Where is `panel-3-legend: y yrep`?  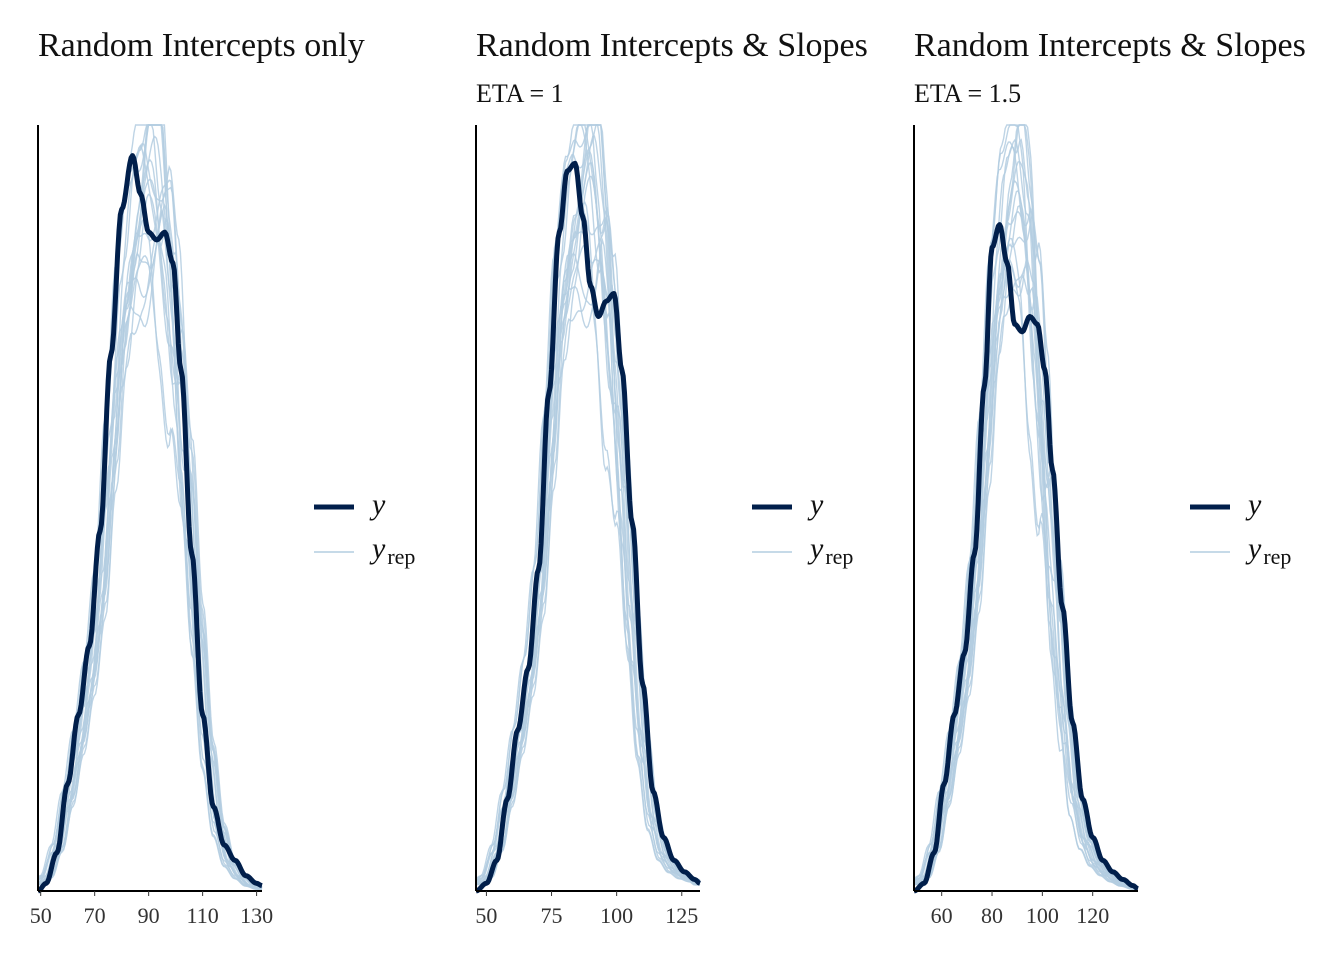
panel-3-legend: y yrep is located at coordinates (1240, 528).